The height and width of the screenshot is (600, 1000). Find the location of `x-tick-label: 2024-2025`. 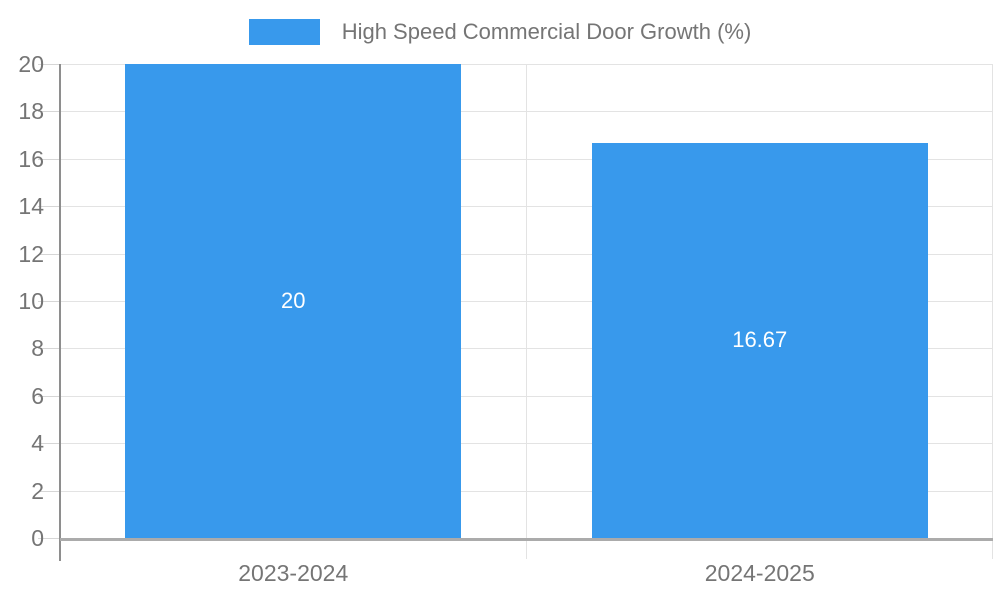

x-tick-label: 2024-2025 is located at coordinates (759, 573).